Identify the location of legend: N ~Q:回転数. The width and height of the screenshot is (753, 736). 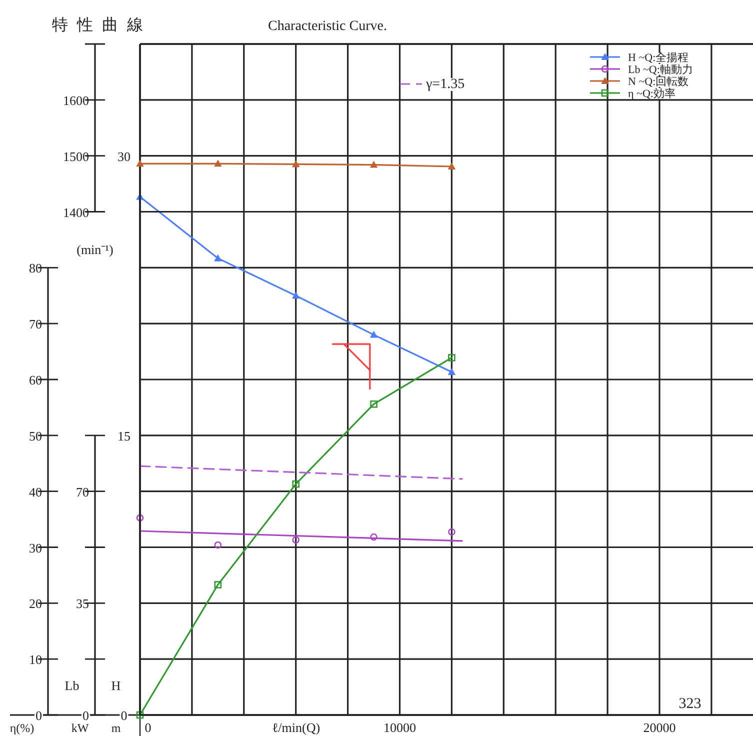
(640, 82).